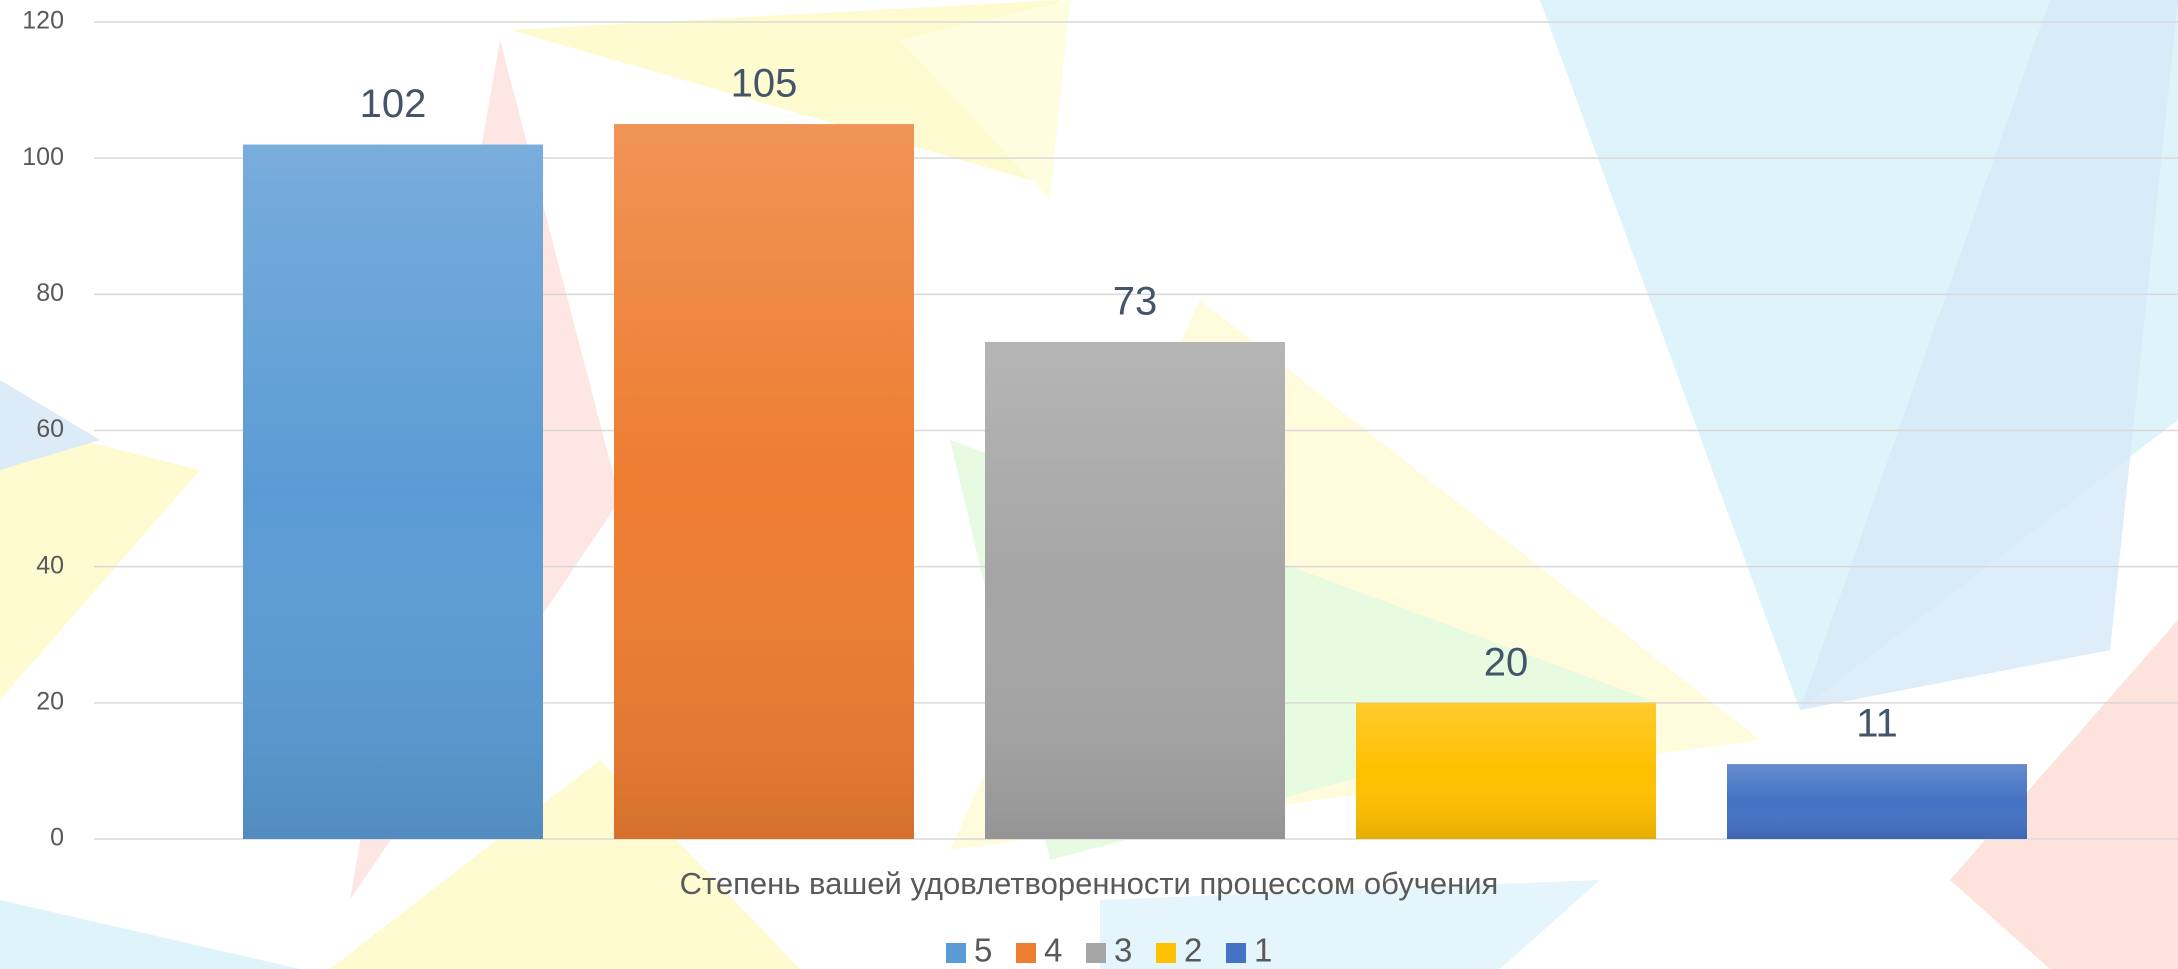 Image resolution: width=2178 pixels, height=969 pixels. I want to click on data-label: 11, so click(1877, 724).